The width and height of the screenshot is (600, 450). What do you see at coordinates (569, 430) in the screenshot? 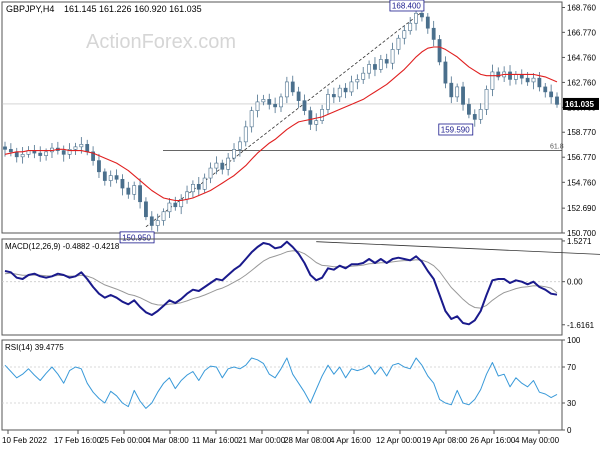
I see `rsi-tick-label: 0` at bounding box center [569, 430].